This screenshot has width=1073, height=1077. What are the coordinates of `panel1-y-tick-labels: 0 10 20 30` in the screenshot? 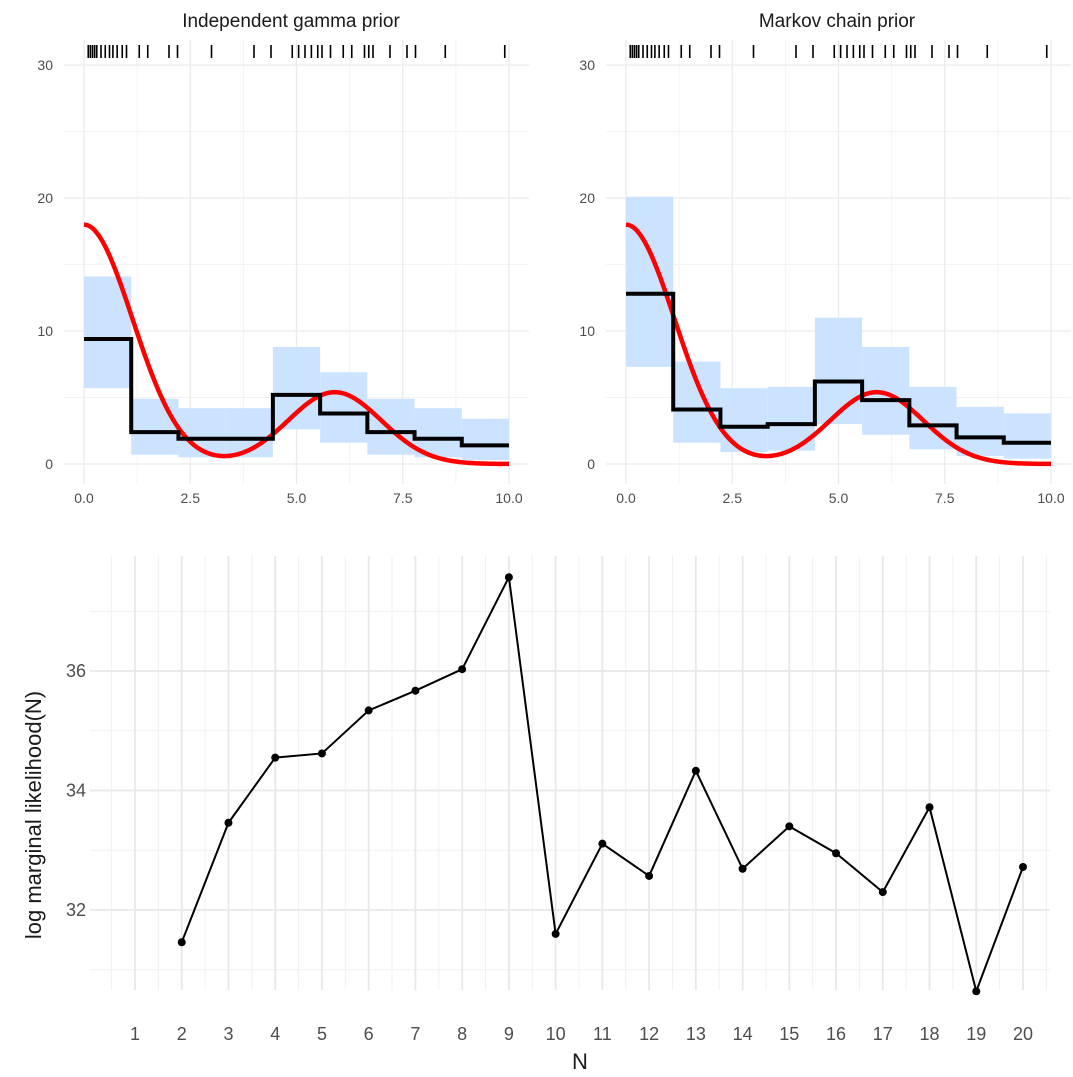 It's located at (45, 264).